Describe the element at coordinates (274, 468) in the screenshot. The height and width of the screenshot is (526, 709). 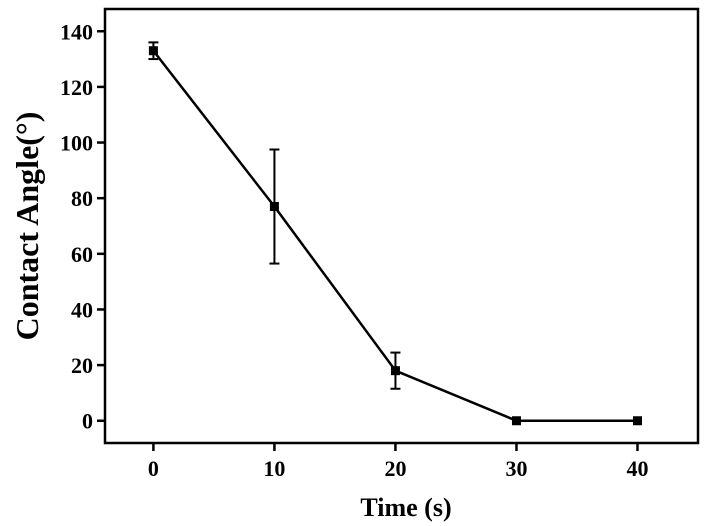
I see `x-tick-label: 10` at that location.